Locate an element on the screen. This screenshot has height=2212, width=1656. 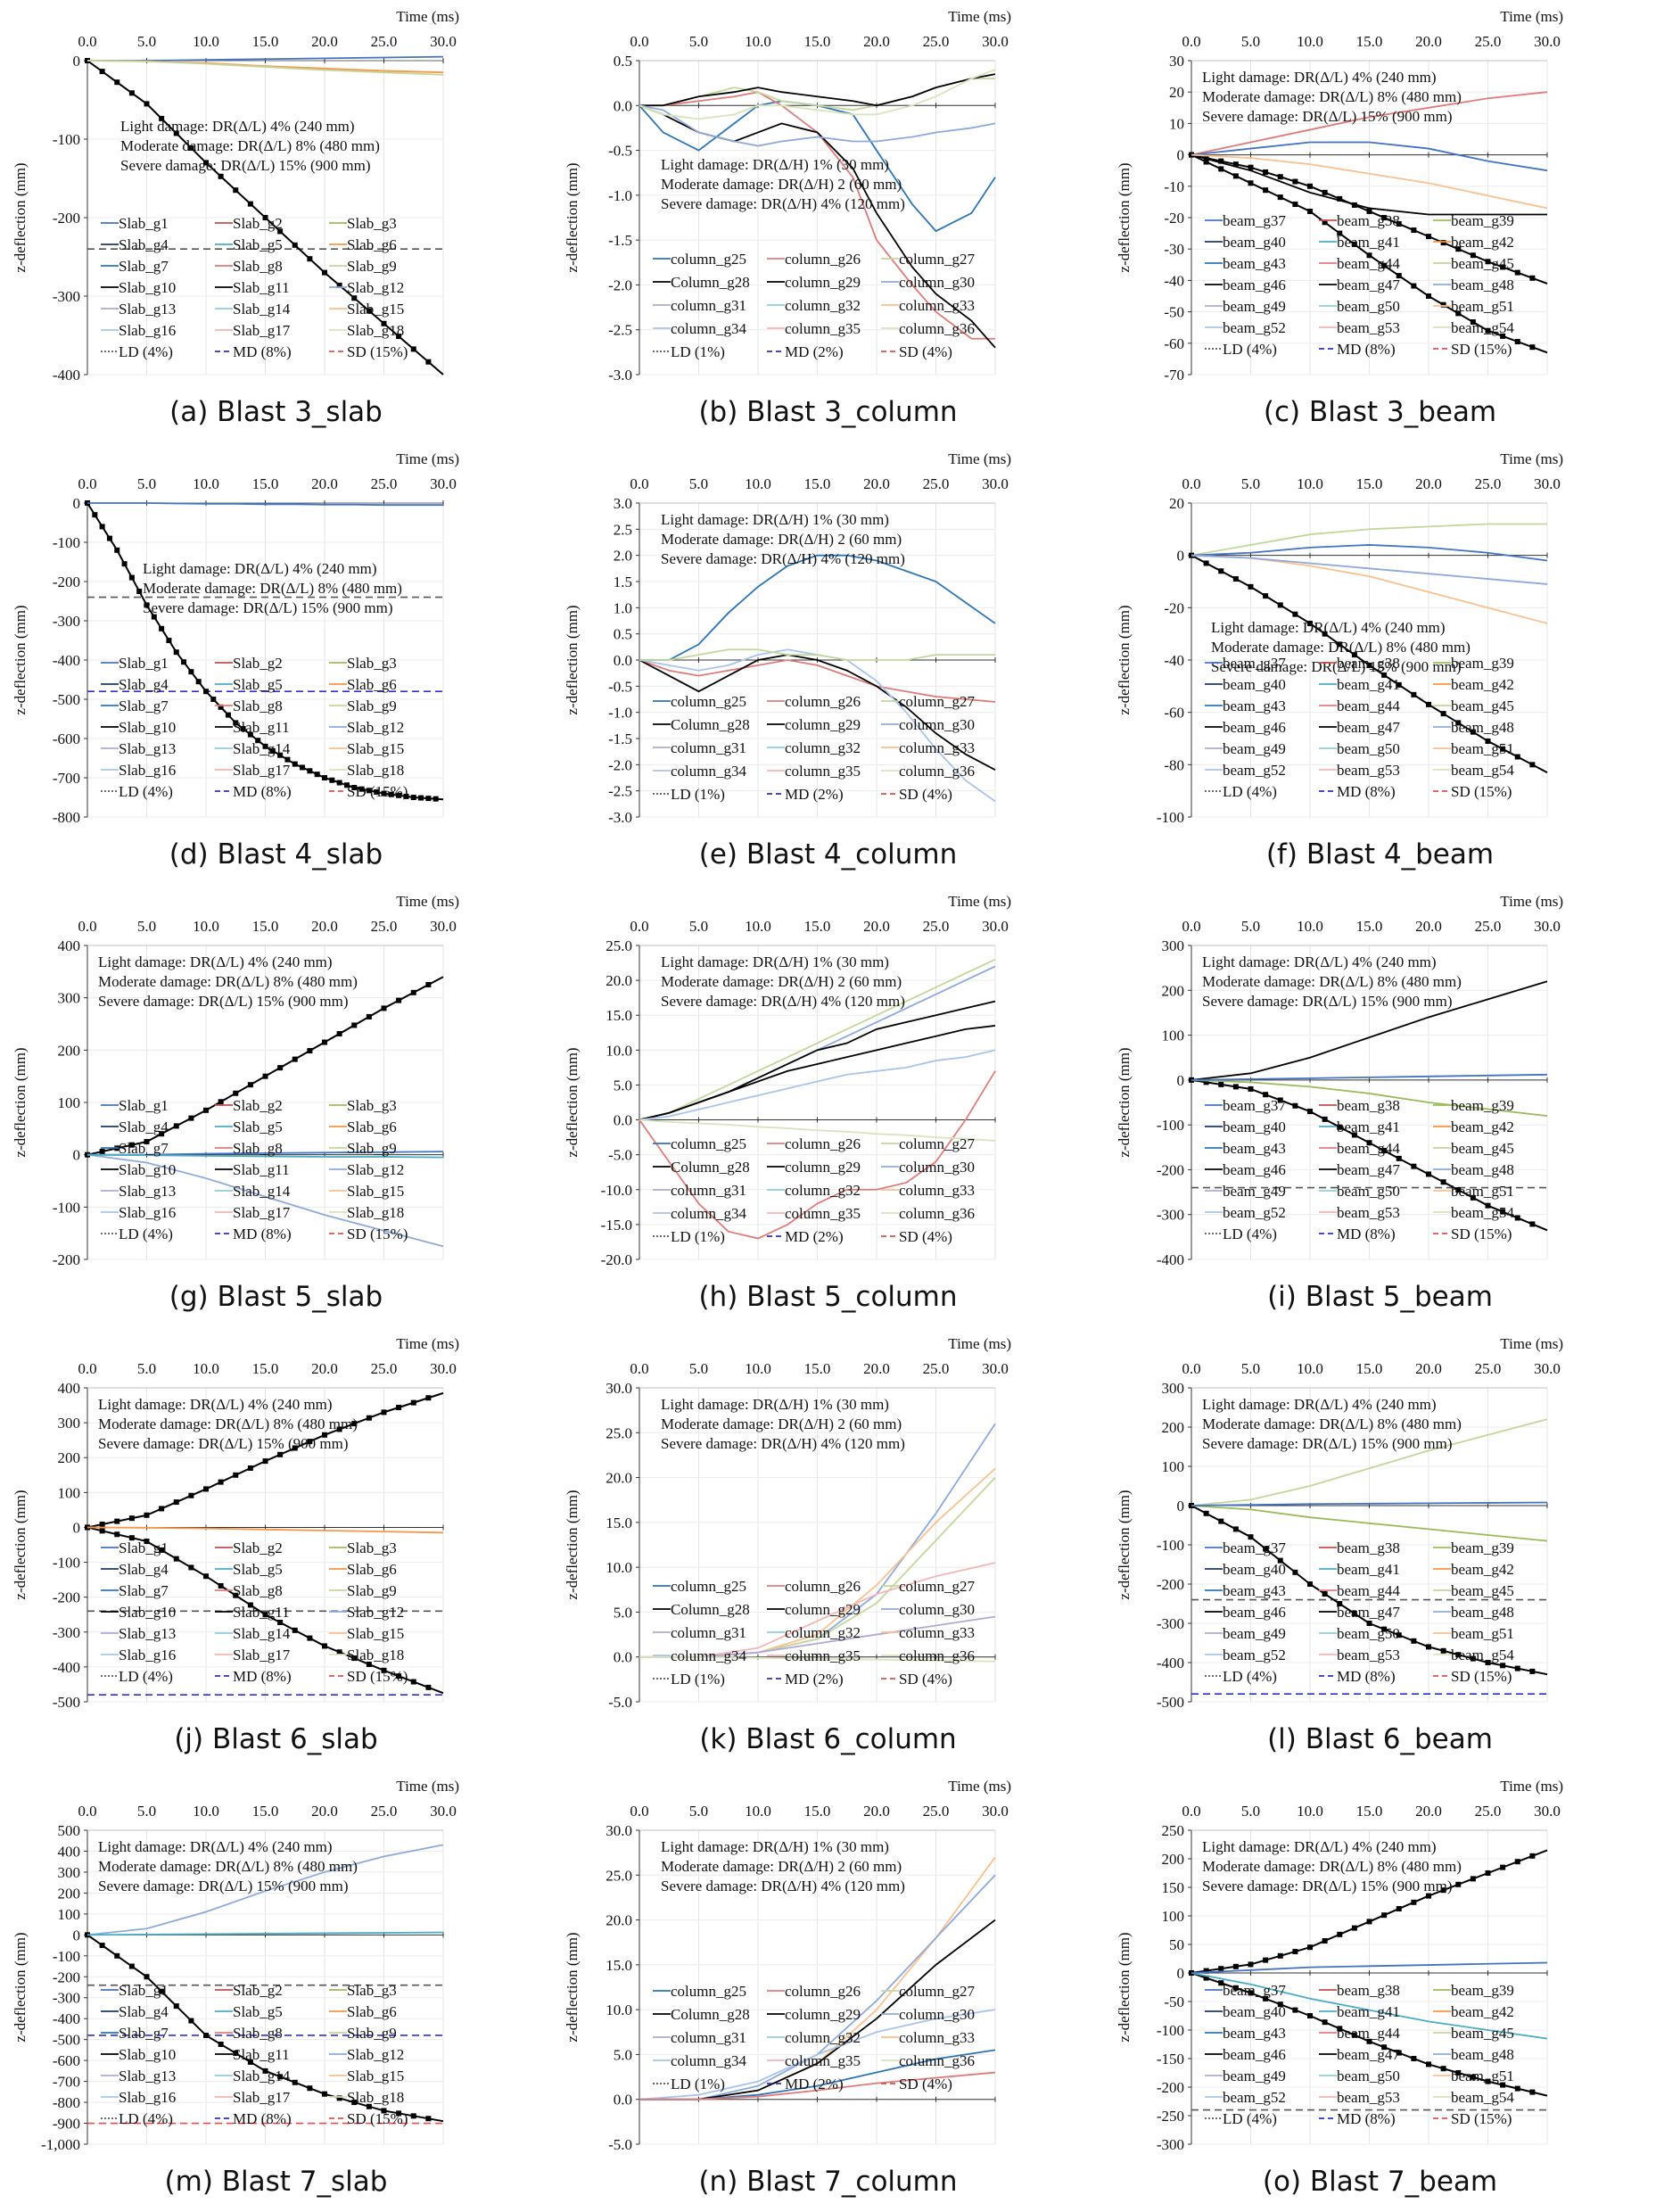
legend-label: Slab_g12 is located at coordinates (375, 2054).